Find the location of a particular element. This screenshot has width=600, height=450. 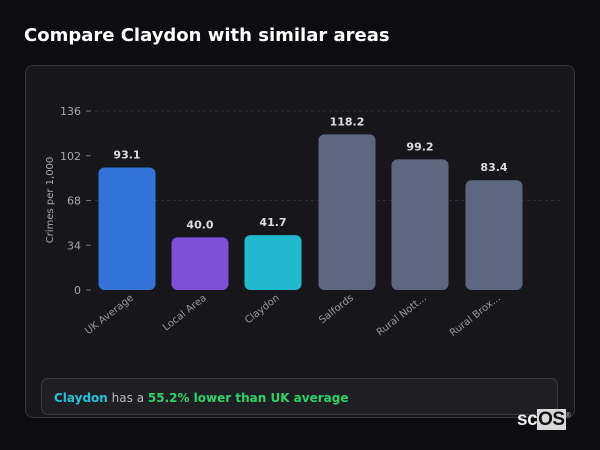

bar-value-label: 118.2 is located at coordinates (347, 121).